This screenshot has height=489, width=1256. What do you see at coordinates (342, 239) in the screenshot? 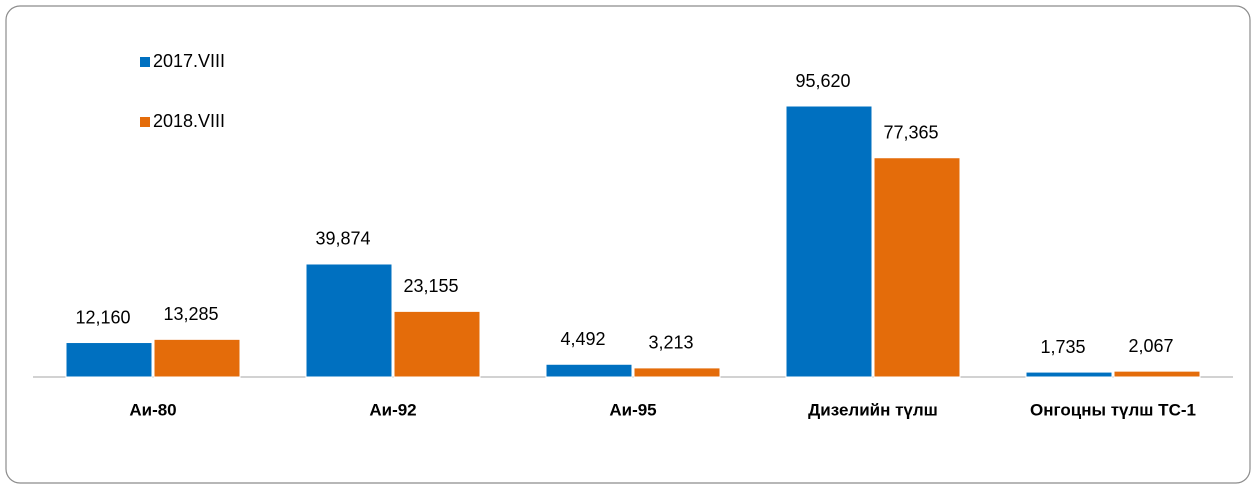
I see `data-label: 39,874` at bounding box center [342, 239].